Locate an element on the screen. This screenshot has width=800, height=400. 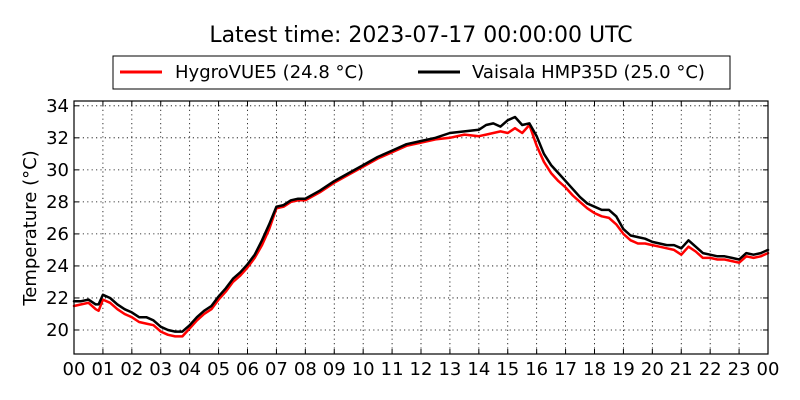
x-tick-label: 22 is located at coordinates (710, 369).